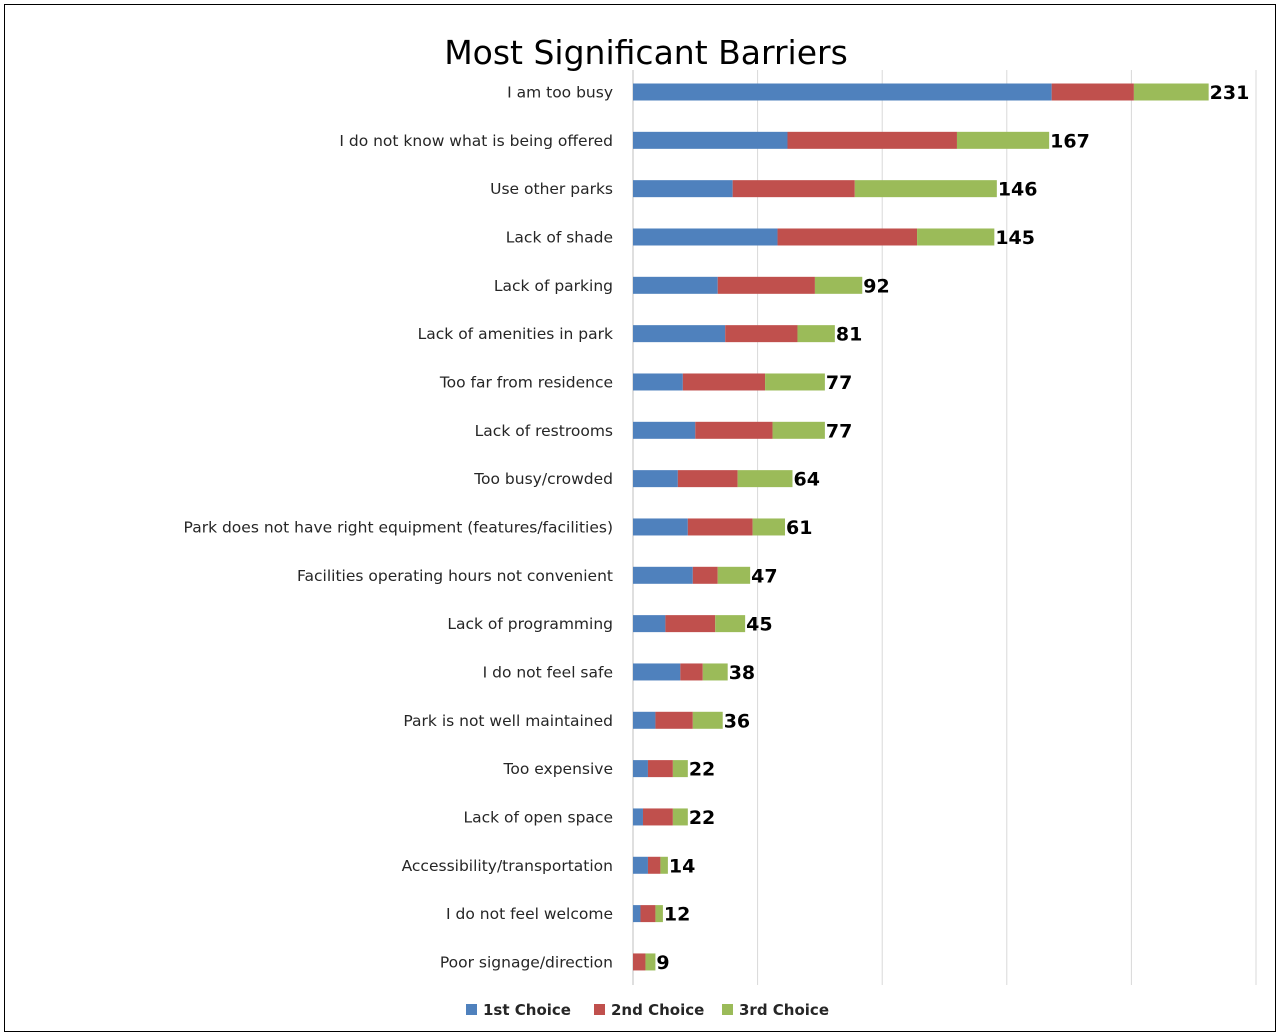  I want to click on category-label: I do not feel welcome, so click(529, 914).